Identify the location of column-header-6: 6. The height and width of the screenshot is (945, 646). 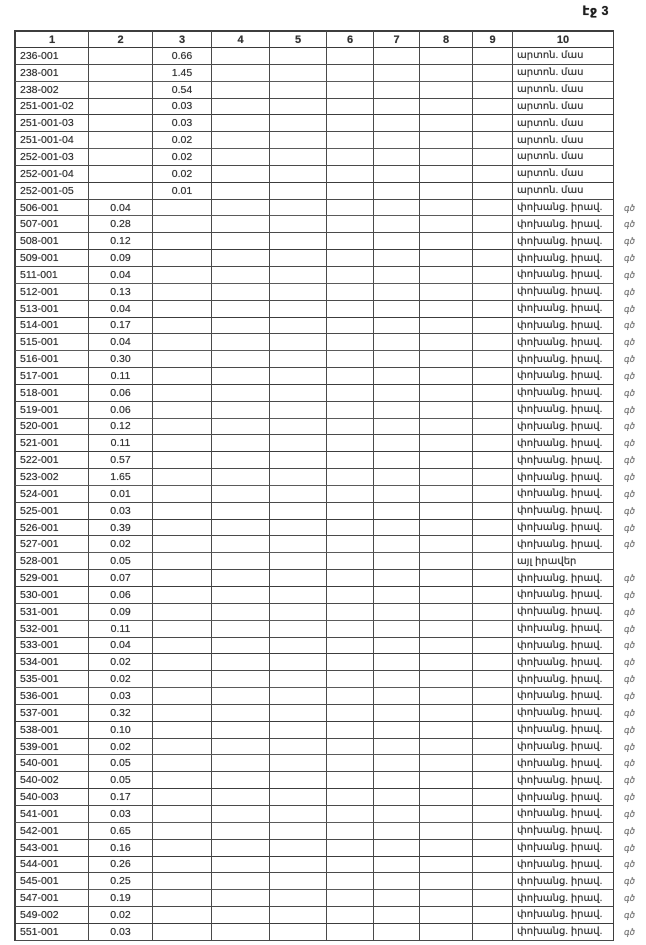
(350, 39).